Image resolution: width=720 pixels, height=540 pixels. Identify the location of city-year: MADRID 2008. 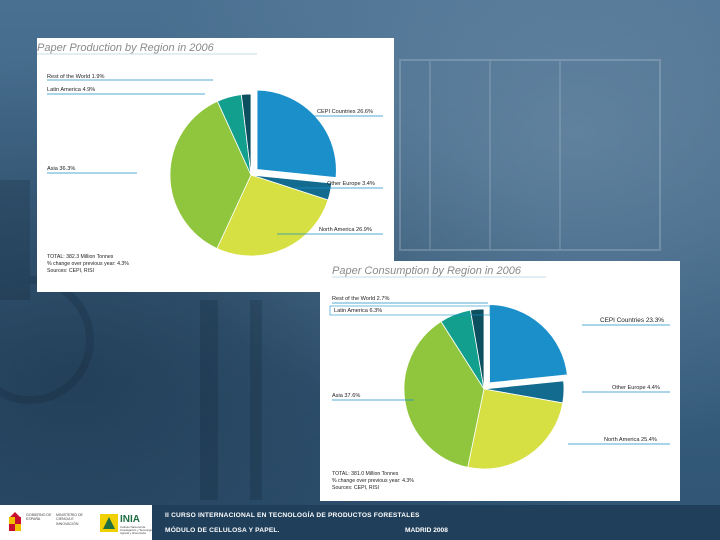
(426, 530).